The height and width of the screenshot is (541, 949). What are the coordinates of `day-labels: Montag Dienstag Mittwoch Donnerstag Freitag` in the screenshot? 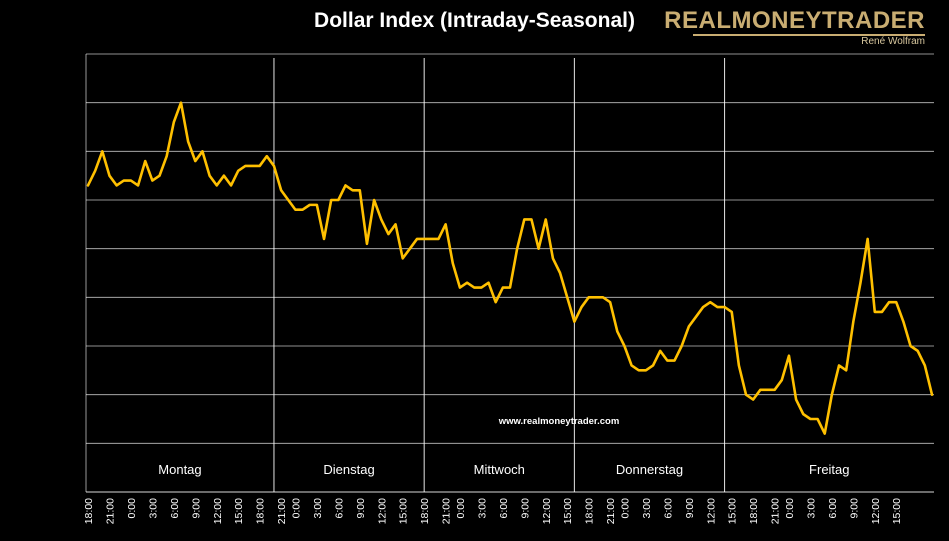 It's located at (503, 469).